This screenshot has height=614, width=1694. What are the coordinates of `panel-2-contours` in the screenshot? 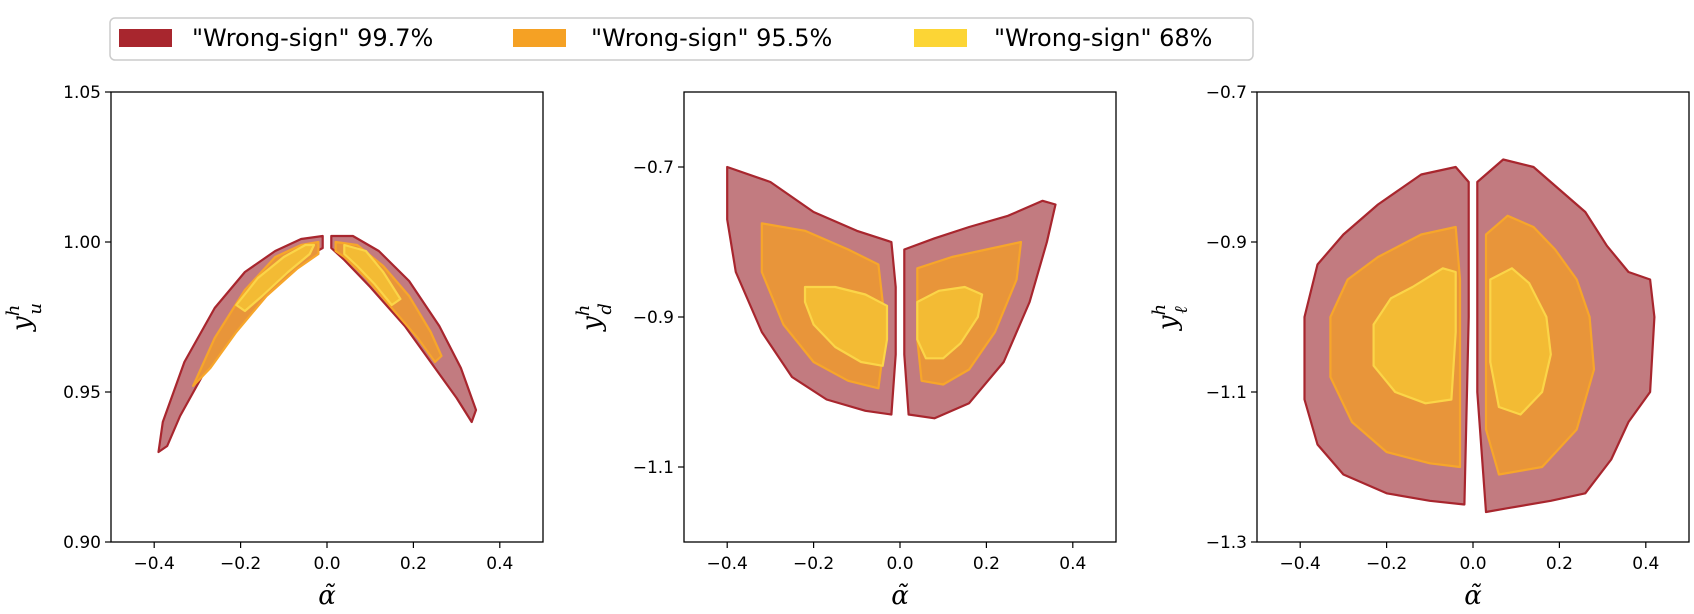 It's located at (891, 292).